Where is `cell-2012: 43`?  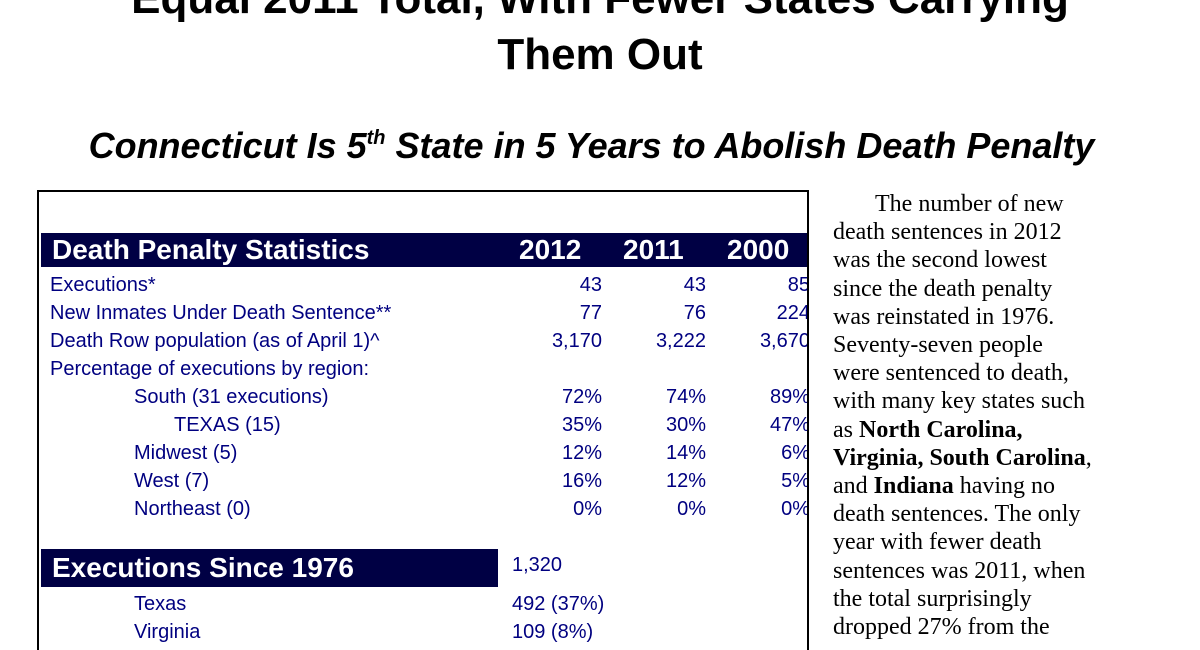
cell-2012: 43 is located at coordinates (590, 285).